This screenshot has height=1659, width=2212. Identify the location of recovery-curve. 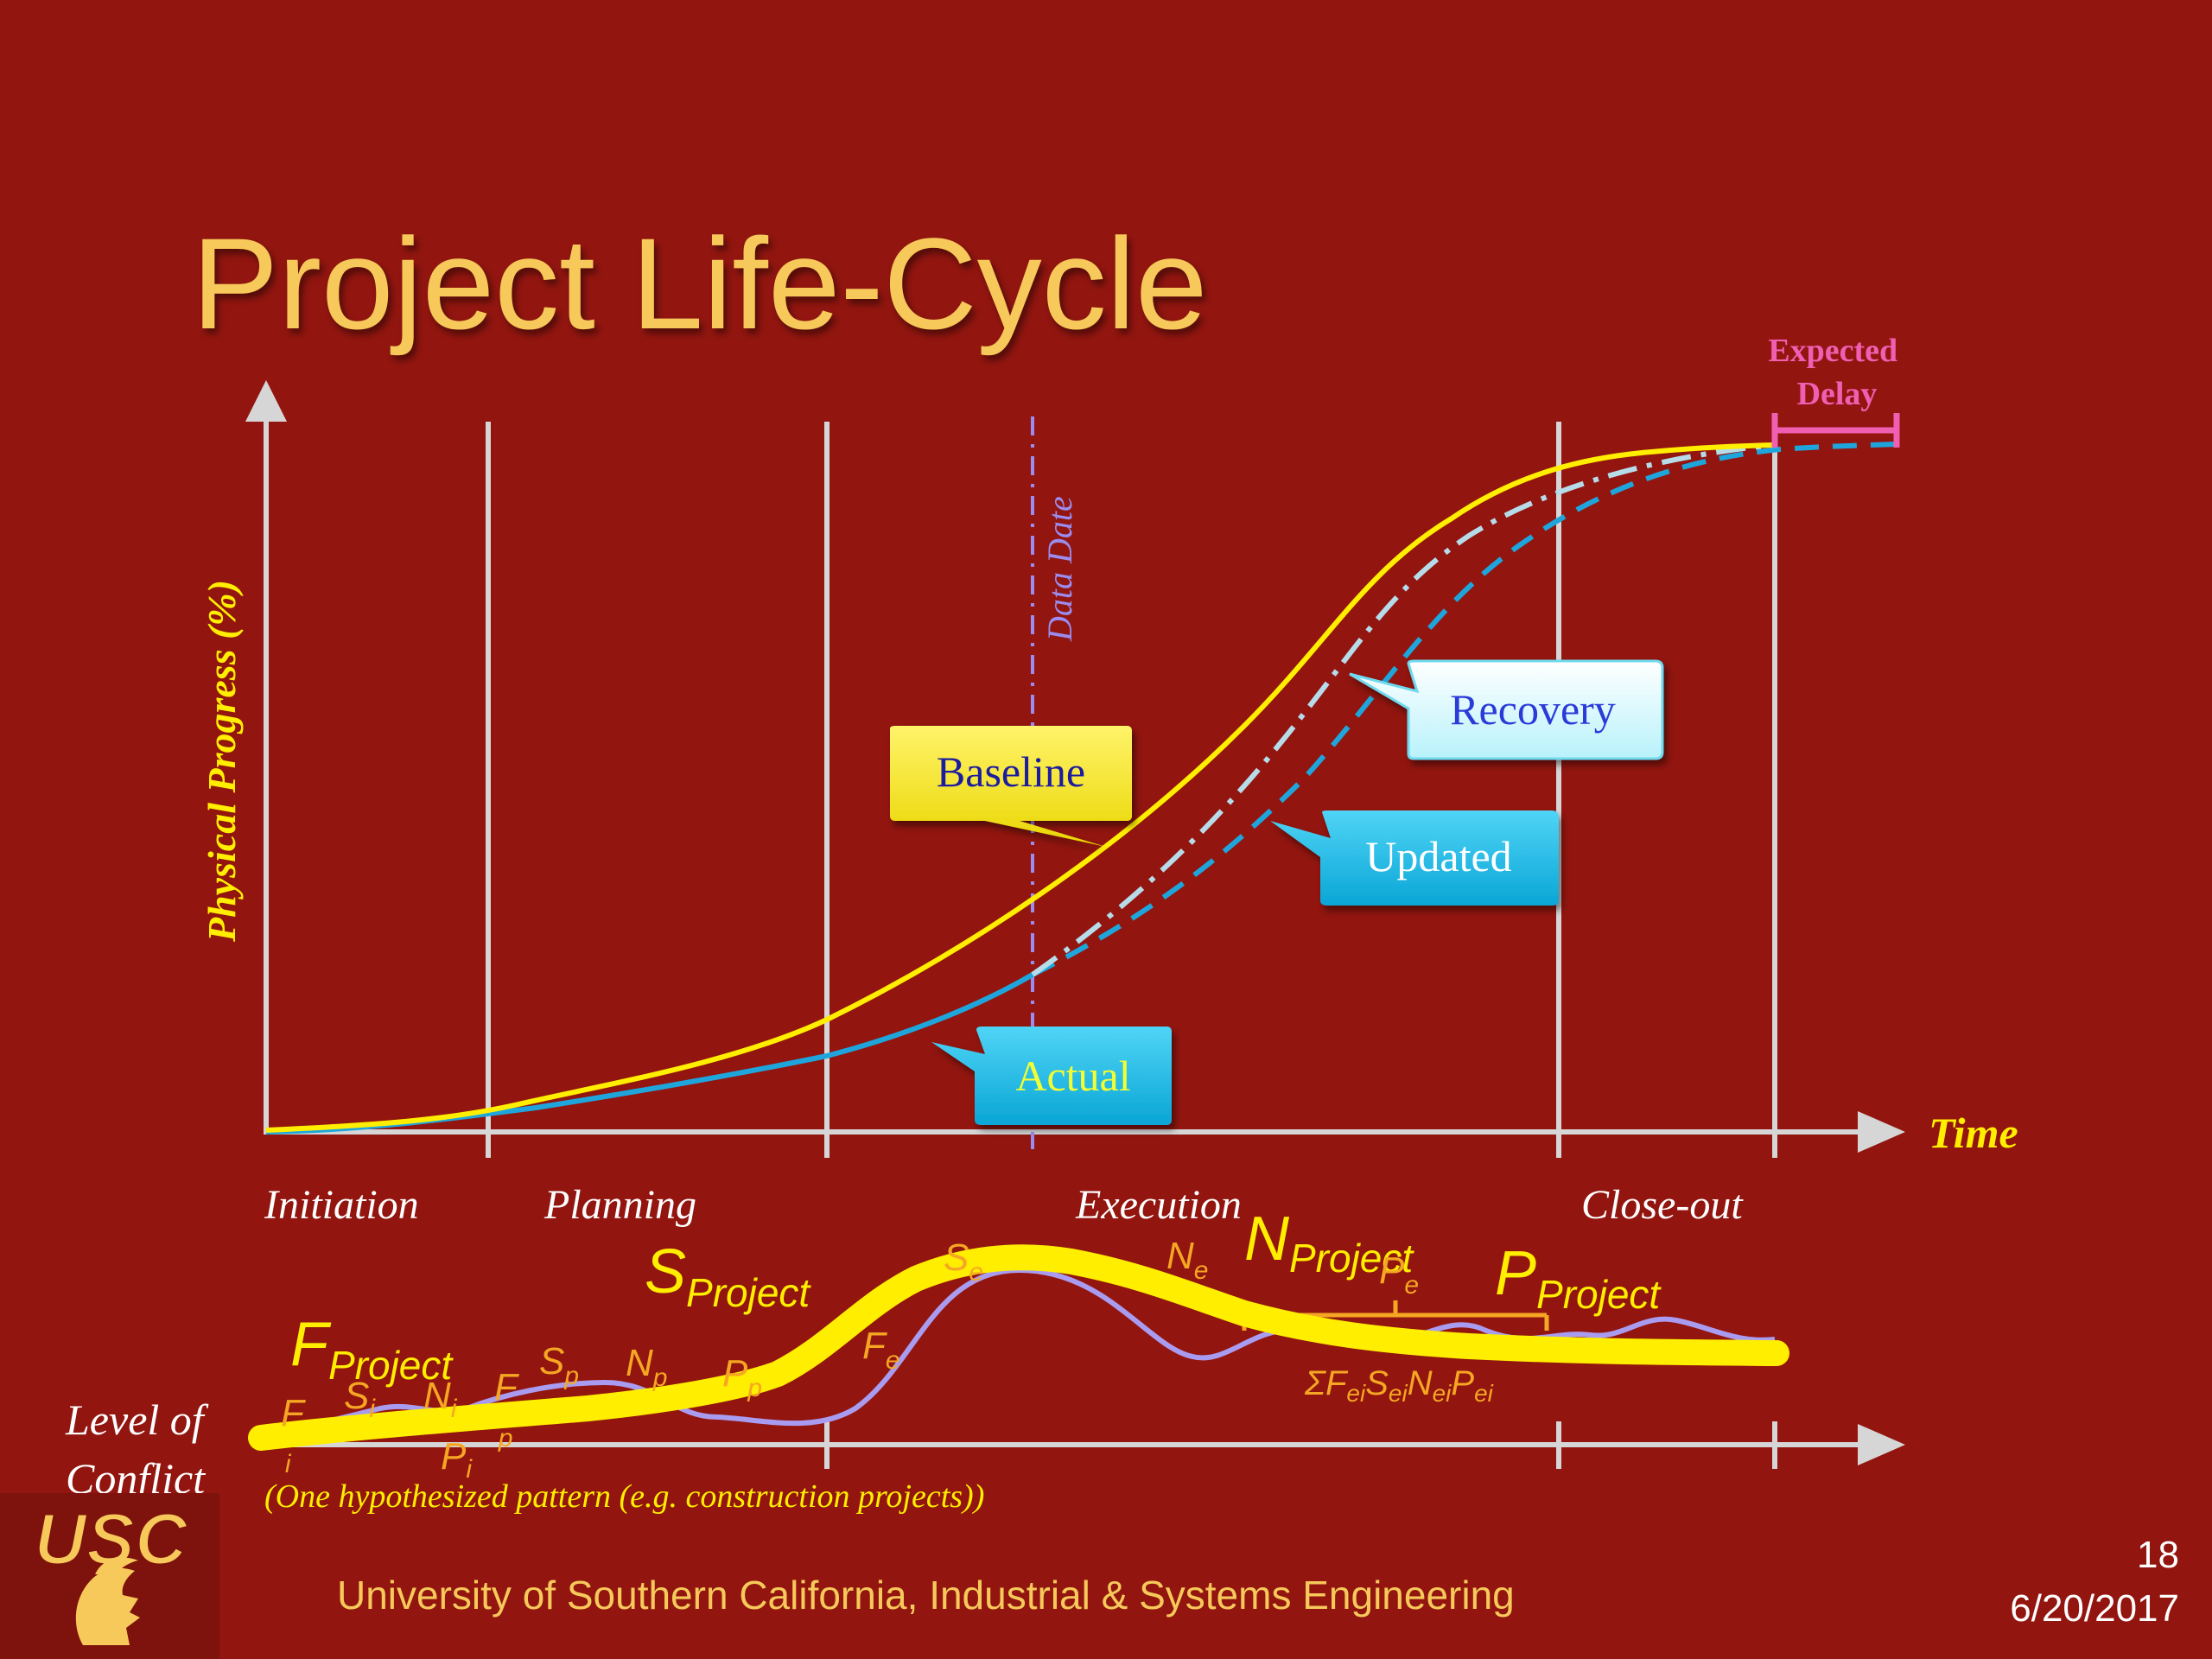
(1403, 709).